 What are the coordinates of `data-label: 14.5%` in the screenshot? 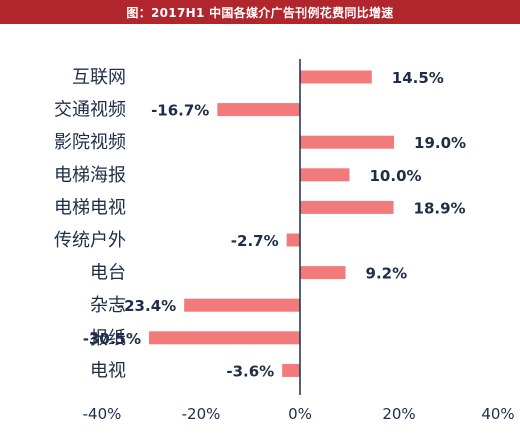 It's located at (418, 78).